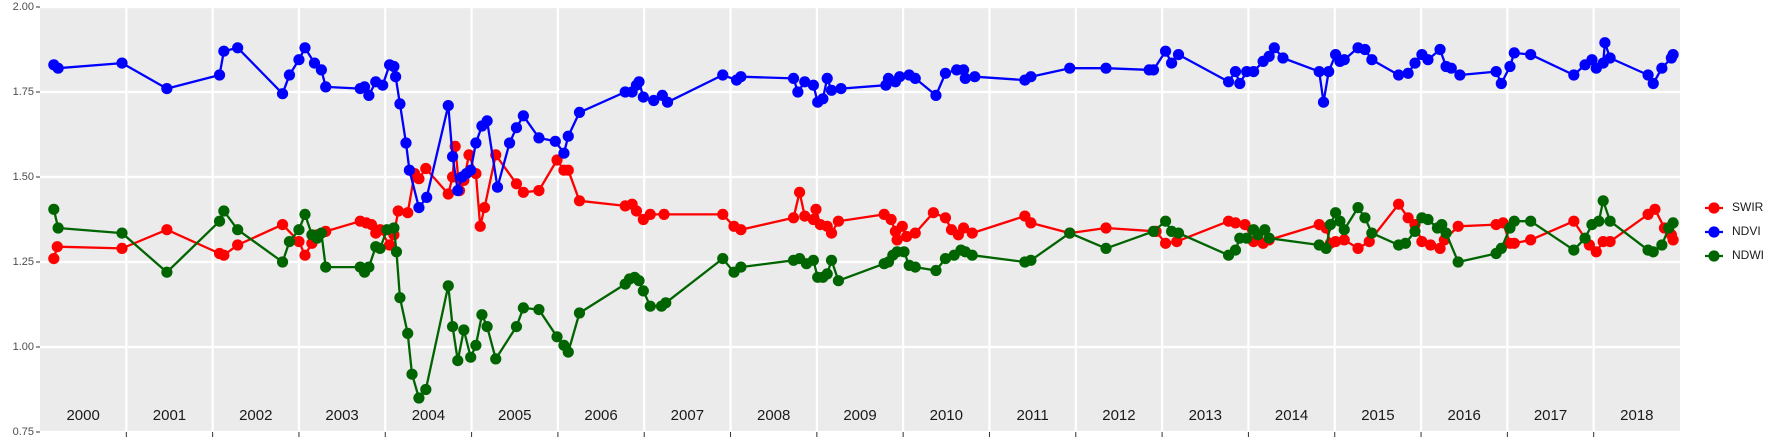  Describe the element at coordinates (1714, 232) in the screenshot. I see `legend-key` at that location.